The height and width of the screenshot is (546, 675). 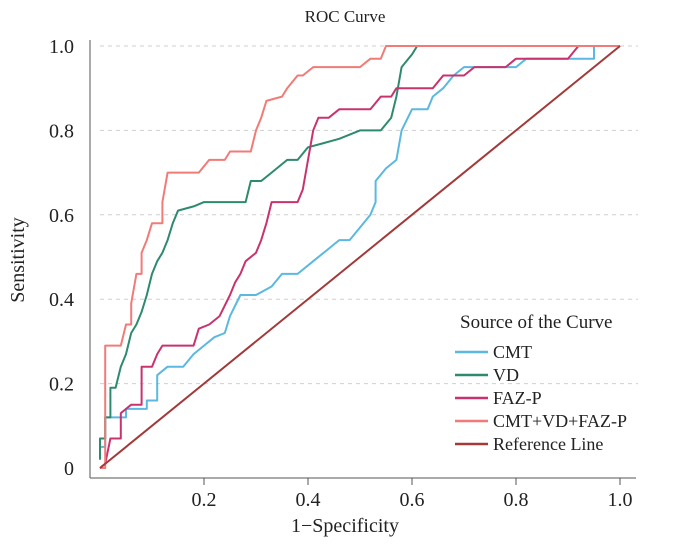 I want to click on y-tick-labels: 0 0.2 0.4 0.6 0.8 1.0, so click(x=61, y=258).